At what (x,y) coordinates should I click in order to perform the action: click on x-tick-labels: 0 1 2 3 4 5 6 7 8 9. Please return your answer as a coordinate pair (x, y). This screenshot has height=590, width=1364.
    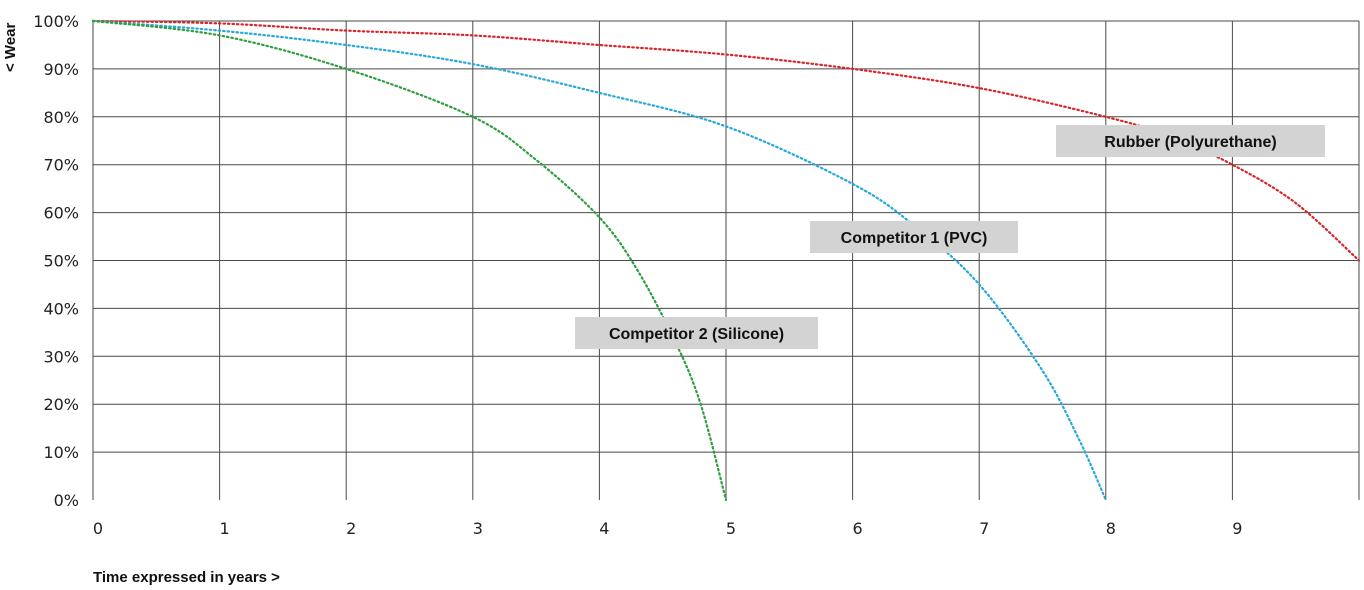
    Looking at the image, I should click on (668, 528).